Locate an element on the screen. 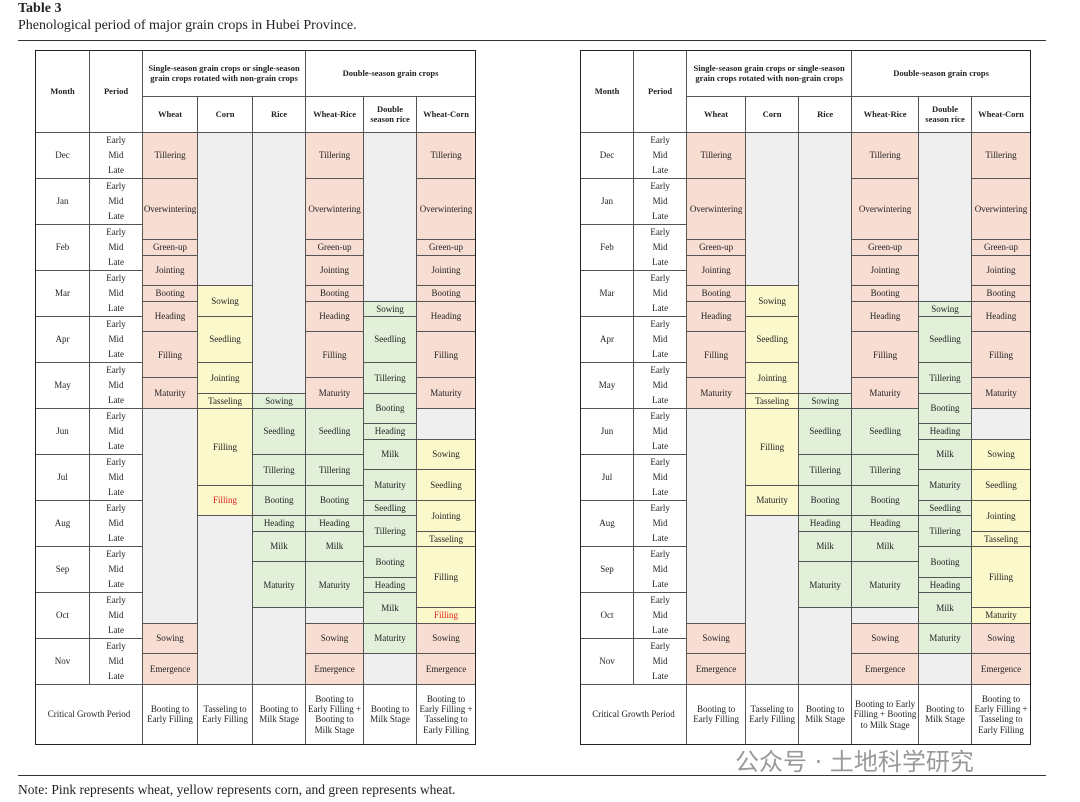 This screenshot has width=1080, height=802. month: Aug is located at coordinates (607, 523).